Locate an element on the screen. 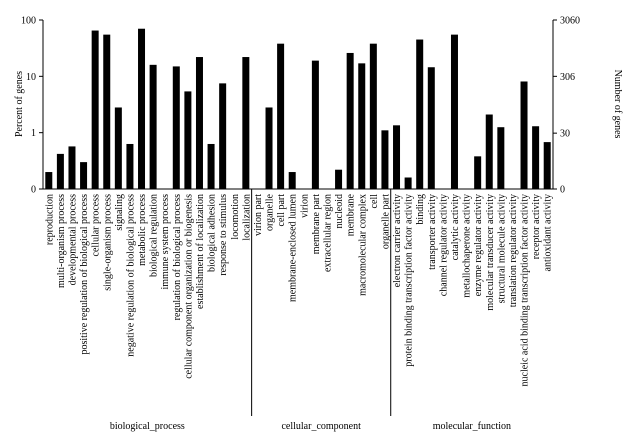 This screenshot has width=633, height=439. tick-label: 1 is located at coordinates (33, 133).